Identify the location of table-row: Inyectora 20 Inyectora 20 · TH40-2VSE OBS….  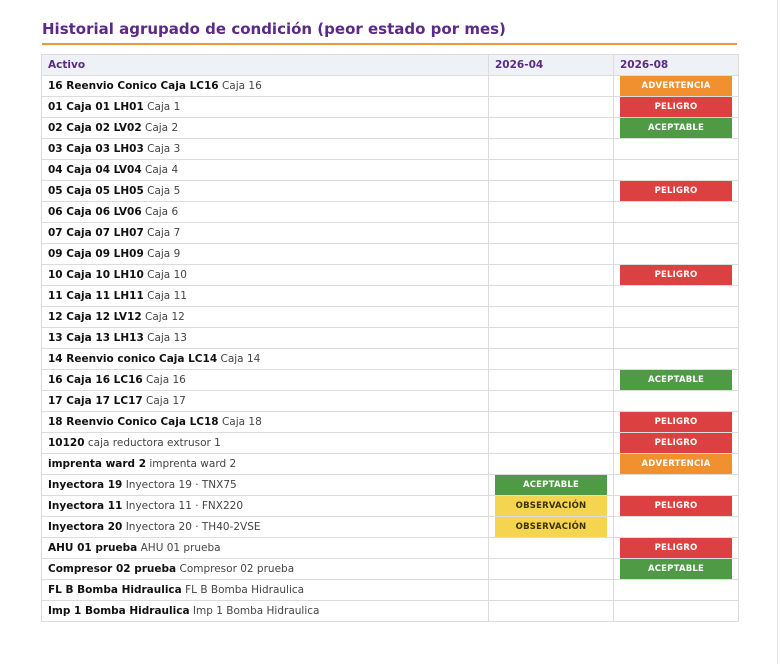
(390, 527).